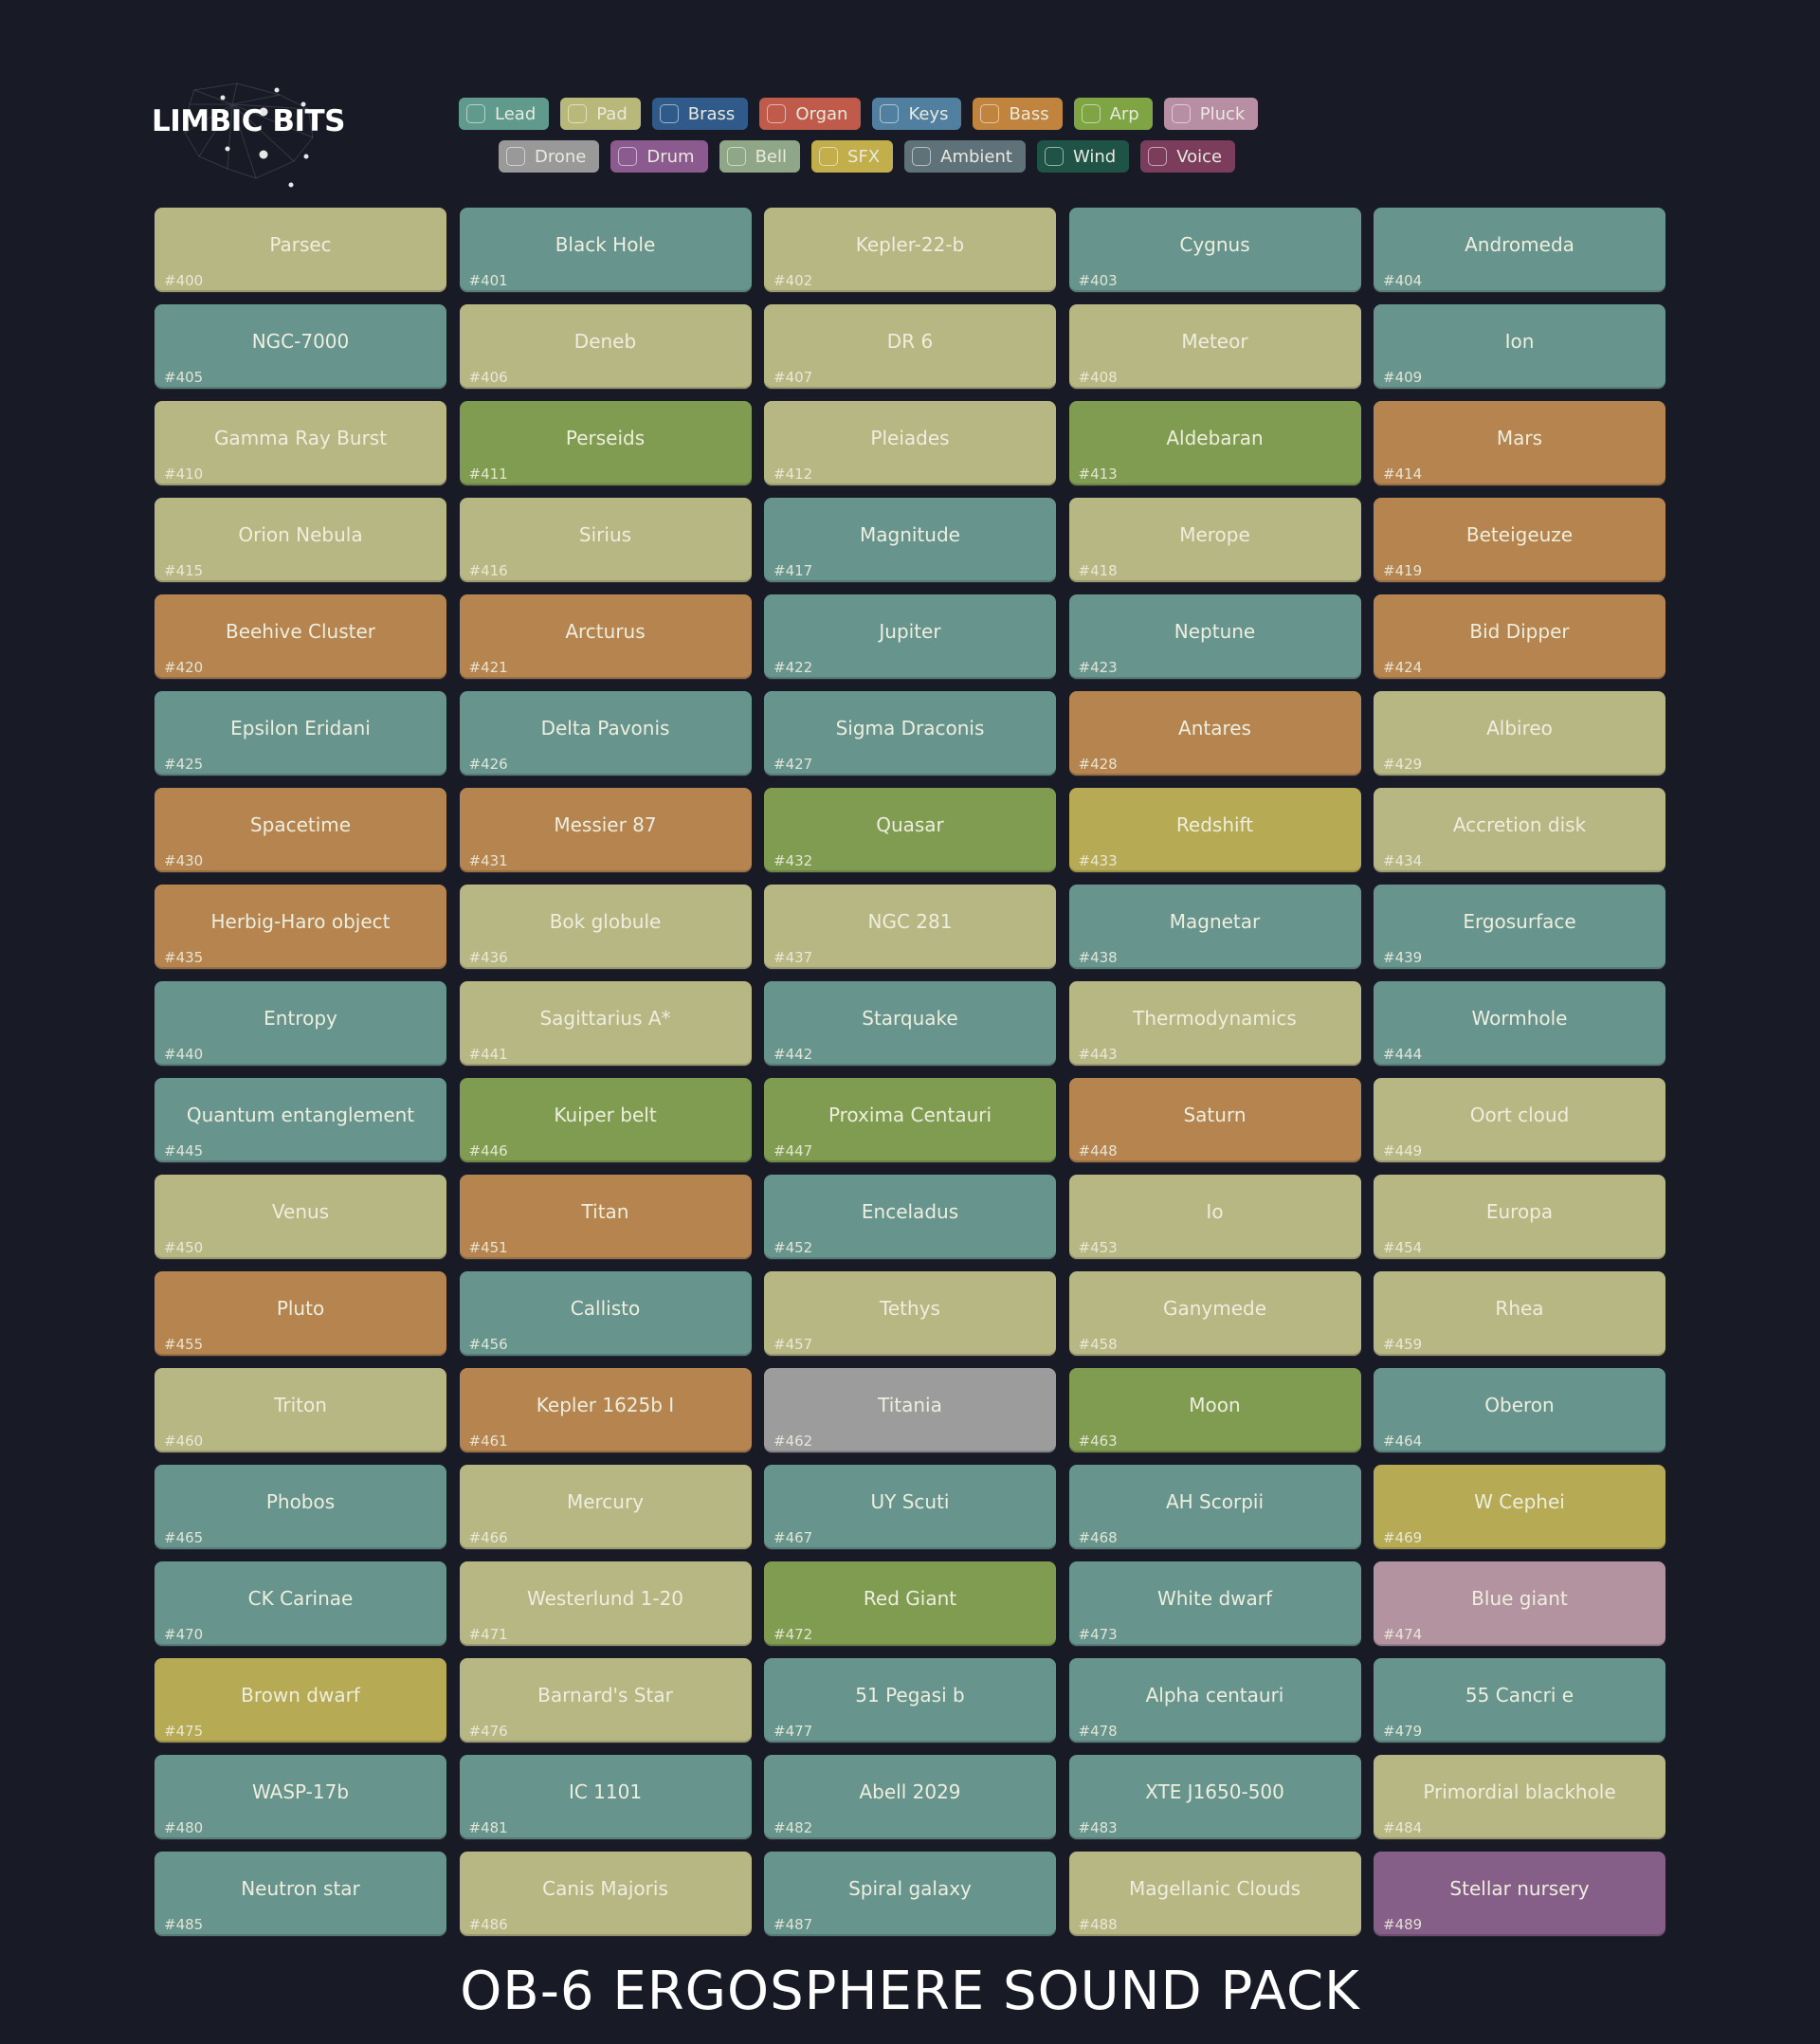  I want to click on patch-tile: Herbig-Haro object #435, so click(300, 927).